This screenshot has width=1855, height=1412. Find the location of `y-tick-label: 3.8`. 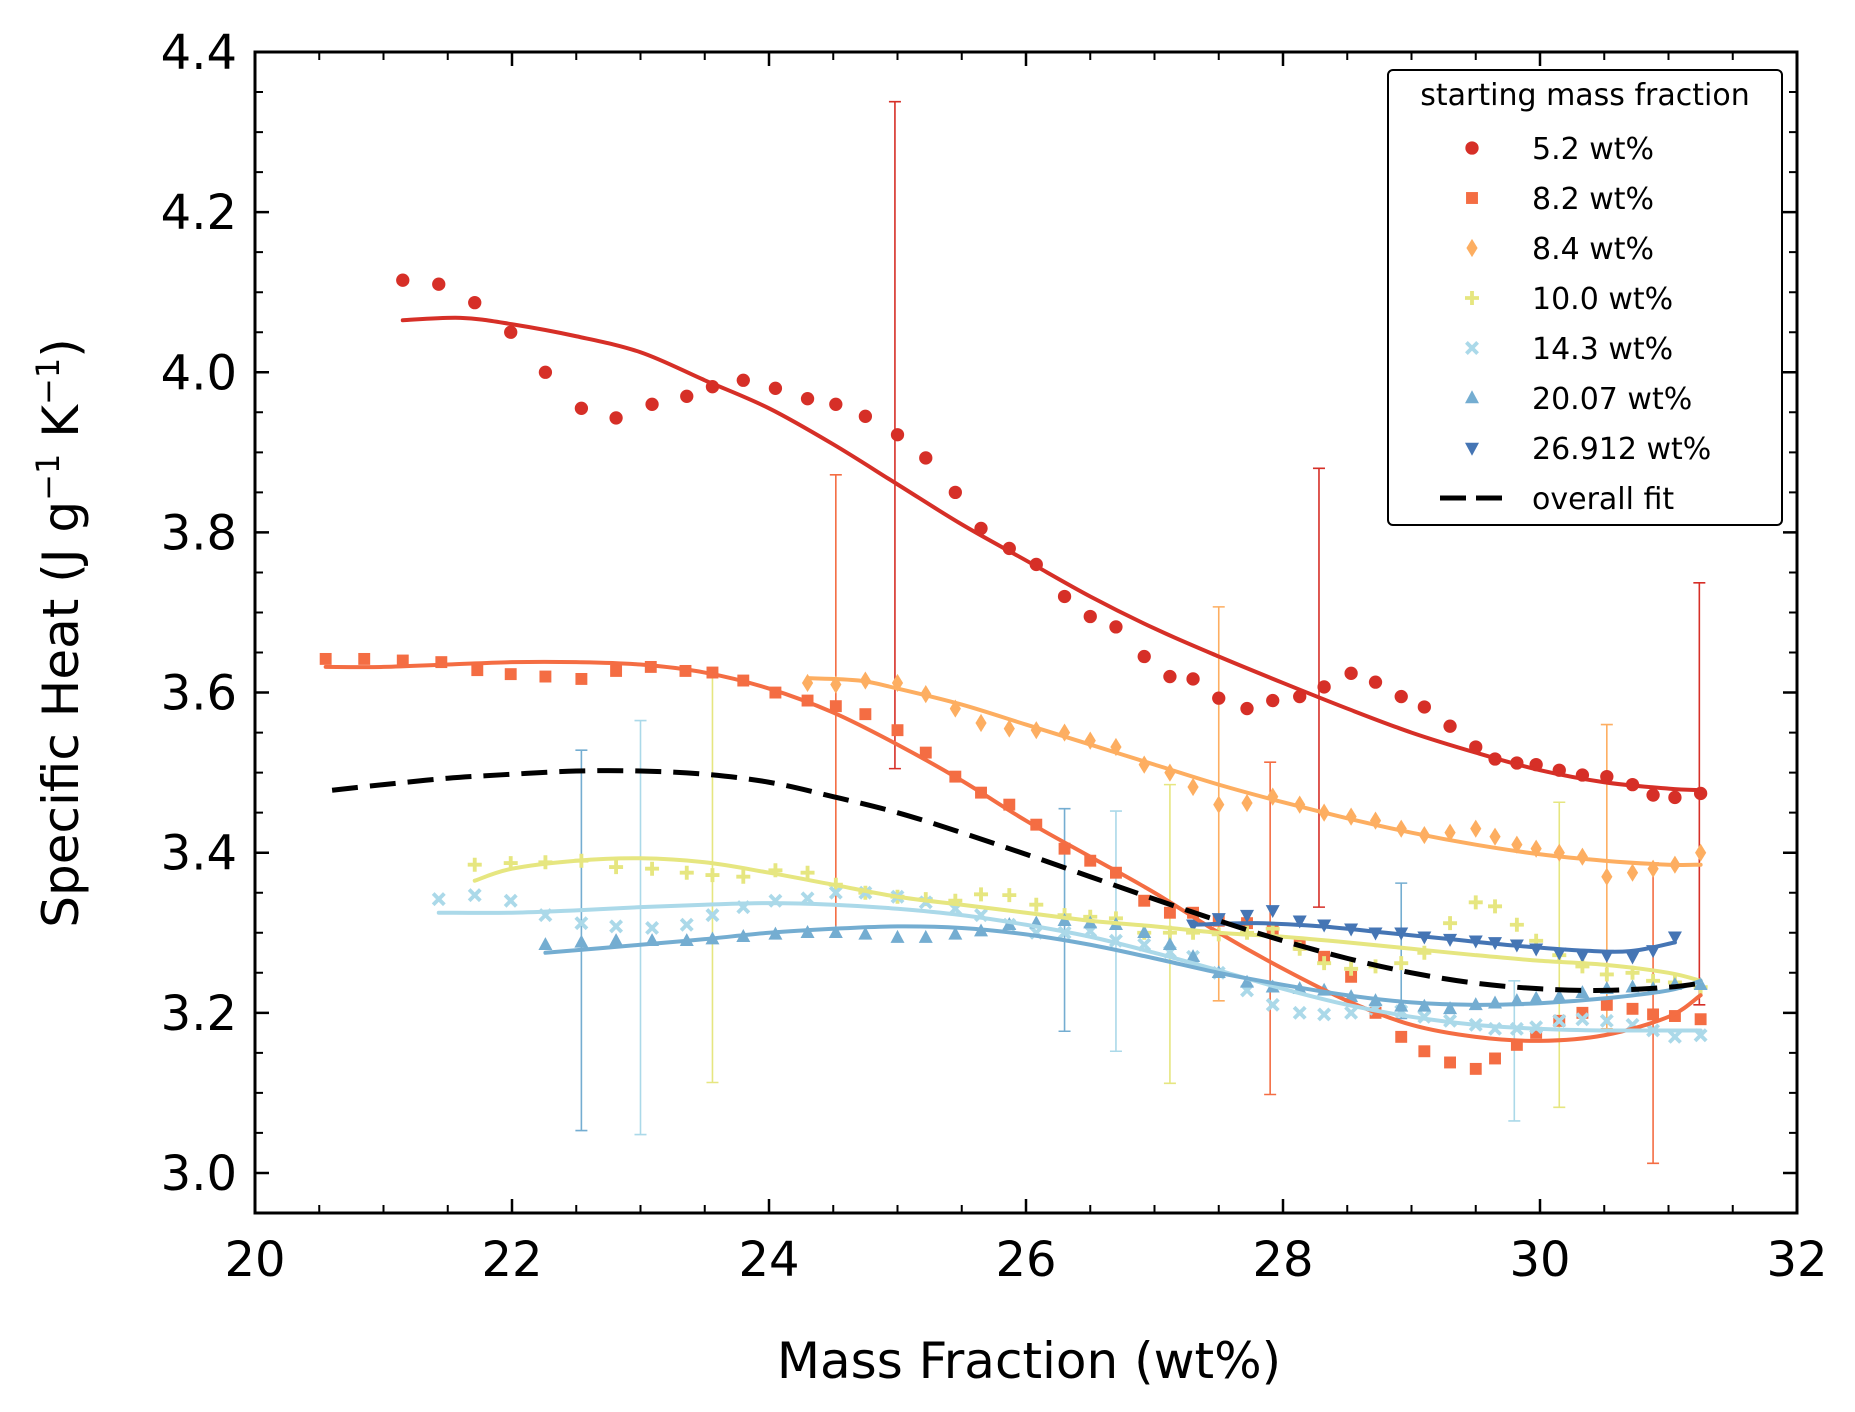

y-tick-label: 3.8 is located at coordinates (199, 533).